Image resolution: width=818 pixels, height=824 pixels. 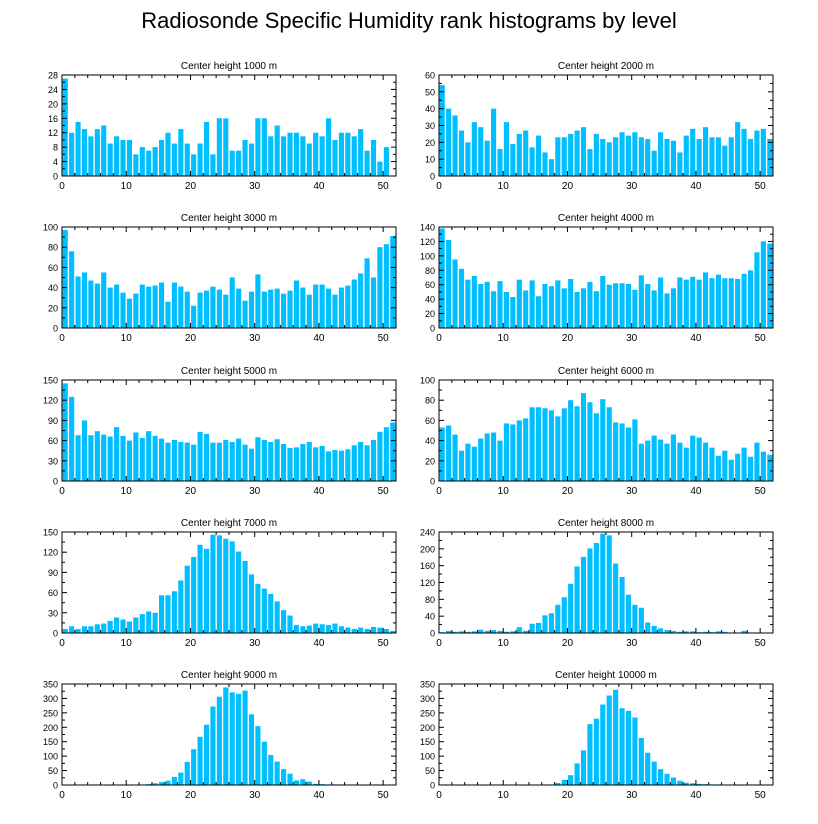 I want to click on y-tick-label: 12, so click(x=53, y=133).